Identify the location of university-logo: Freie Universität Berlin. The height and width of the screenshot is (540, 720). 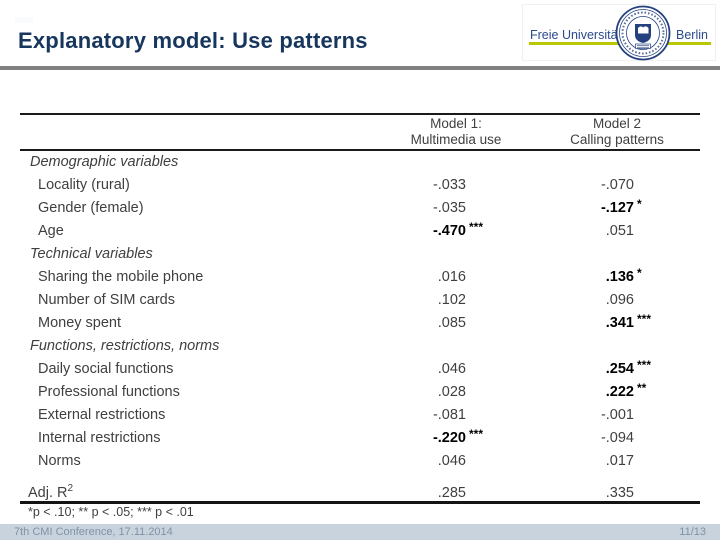
(619, 32).